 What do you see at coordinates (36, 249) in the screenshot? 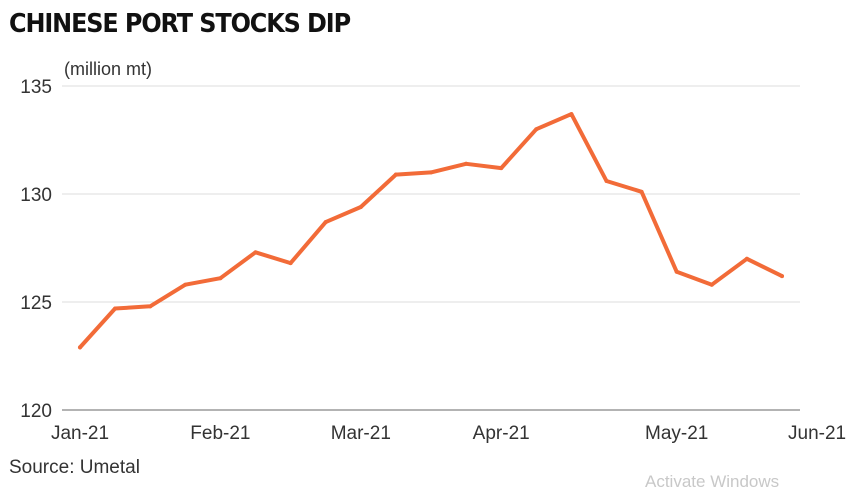
I see `y-tick-labels: 120 125 130 135` at bounding box center [36, 249].